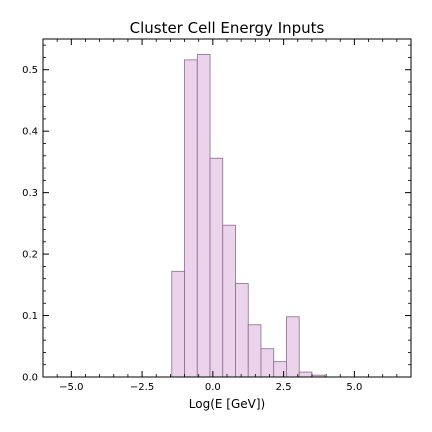 Image resolution: width=432 pixels, height=432 pixels. Describe the element at coordinates (354, 387) in the screenshot. I see `x-tick-label: 5.0` at that location.